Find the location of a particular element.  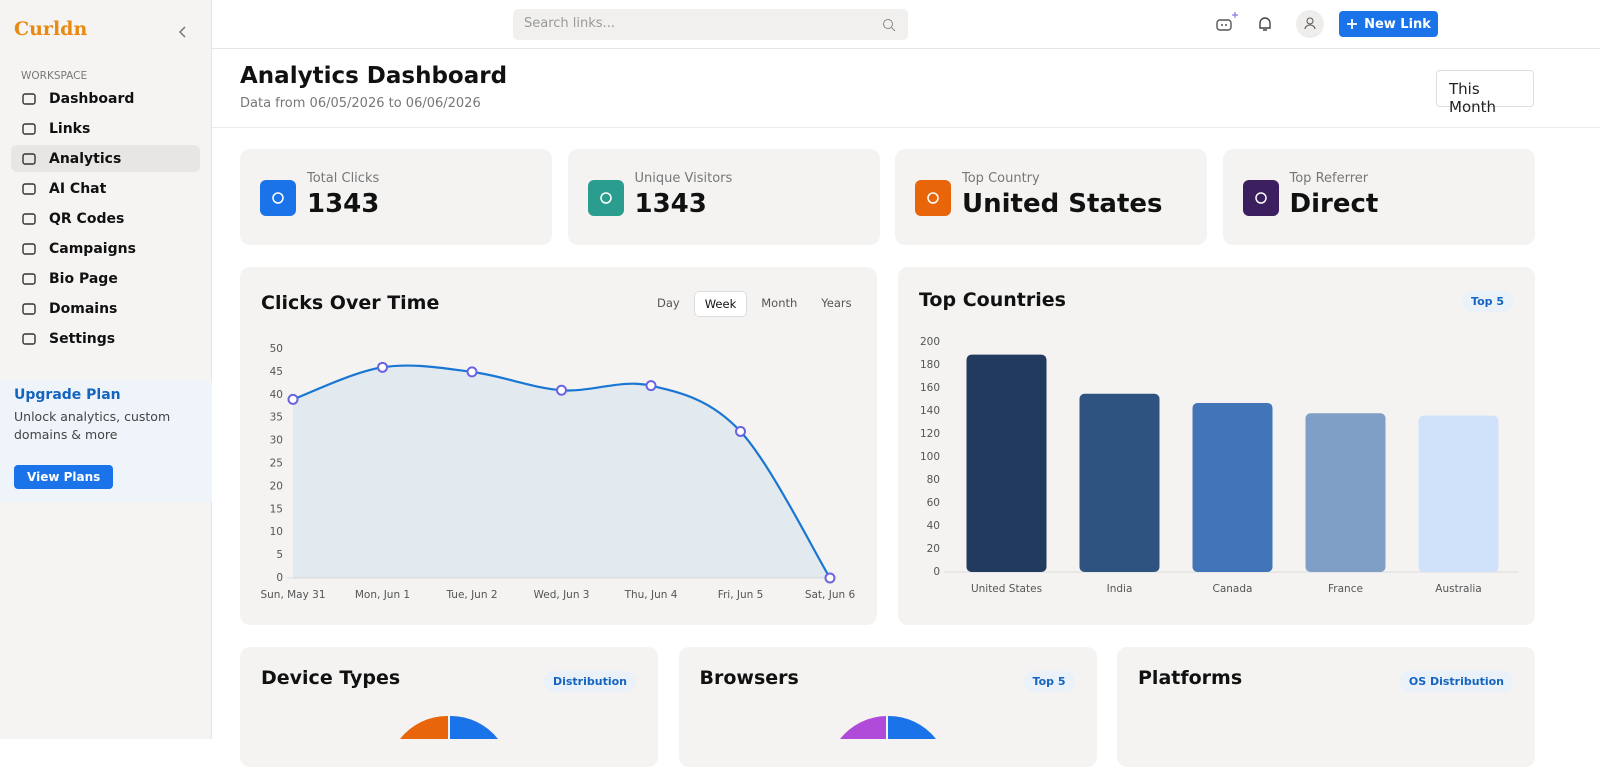

stat-label: Total Clicks is located at coordinates (343, 178).